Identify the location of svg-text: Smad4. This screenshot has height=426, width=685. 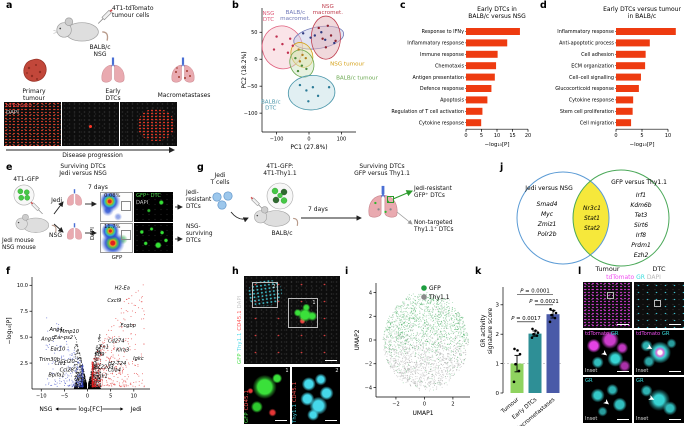
(547, 204).